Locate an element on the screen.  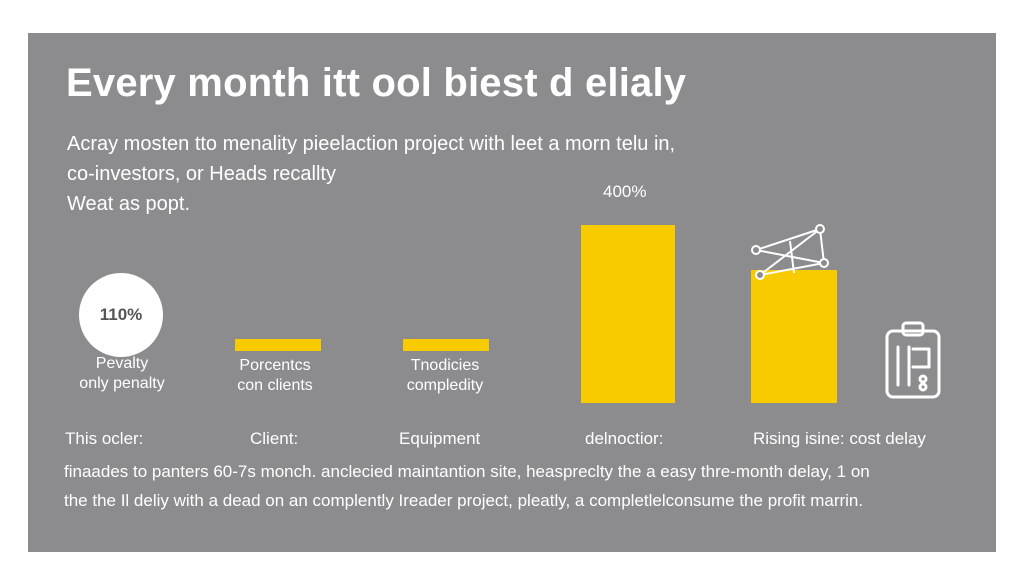
category-label: delnoctior: is located at coordinates (624, 438).